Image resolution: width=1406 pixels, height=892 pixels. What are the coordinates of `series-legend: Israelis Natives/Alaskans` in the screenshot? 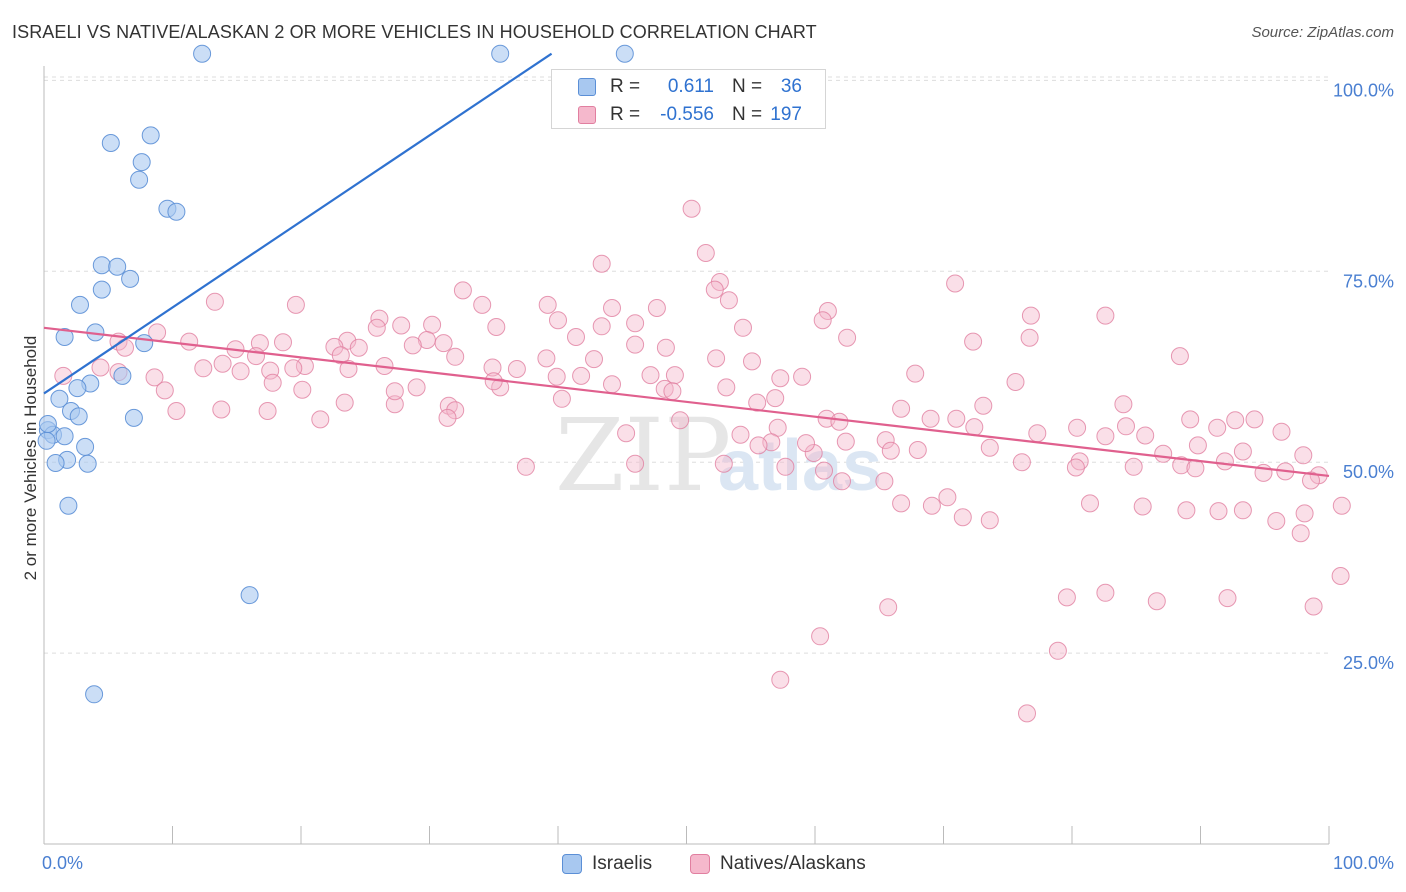 It's located at (703, 865).